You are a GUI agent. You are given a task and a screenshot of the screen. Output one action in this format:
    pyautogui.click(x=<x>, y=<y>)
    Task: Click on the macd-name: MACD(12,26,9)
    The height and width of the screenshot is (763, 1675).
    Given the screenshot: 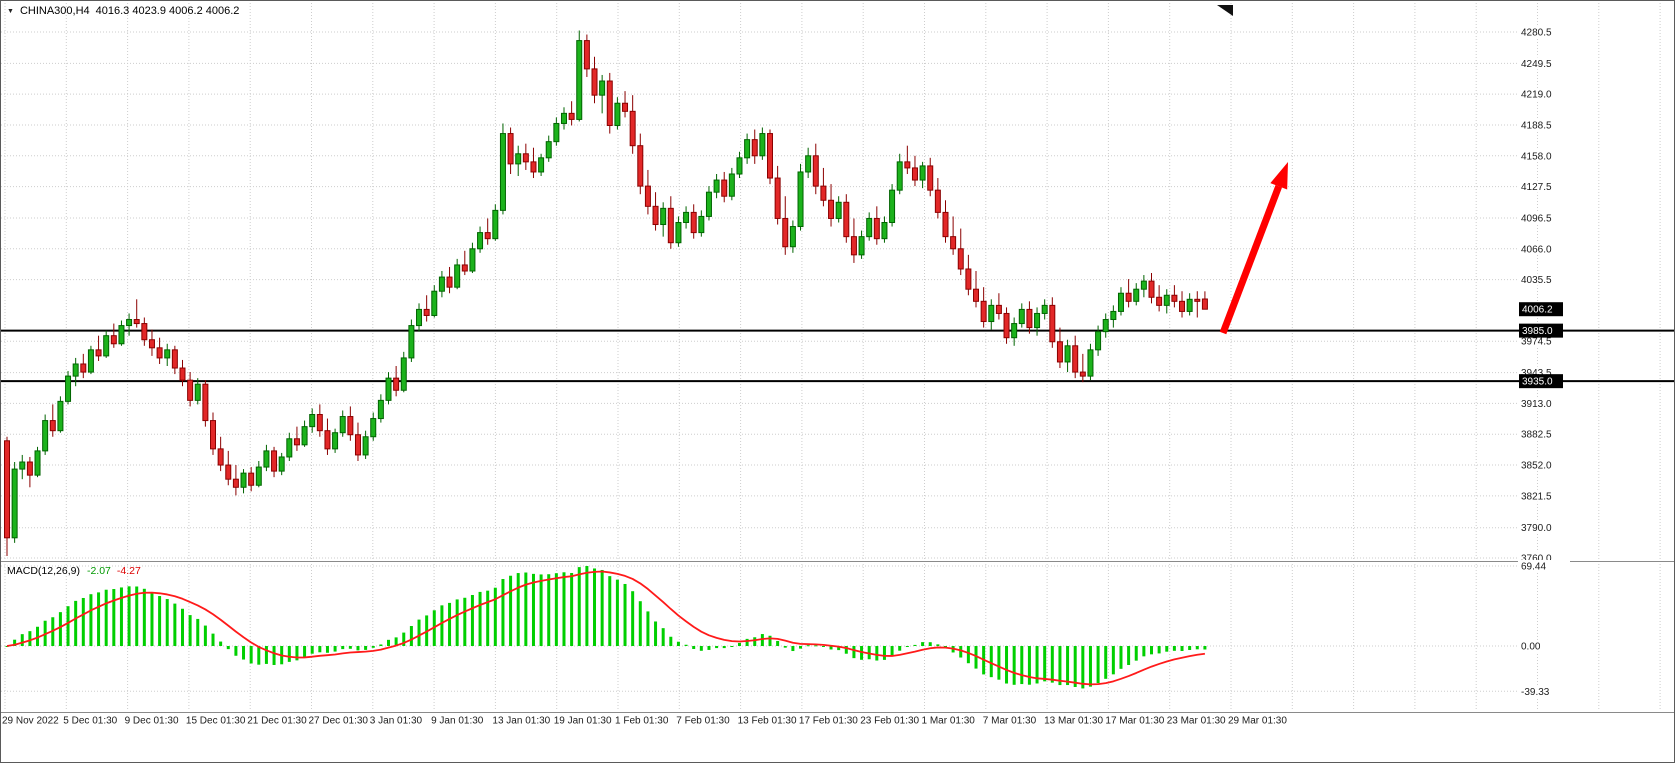 What is the action you would take?
    pyautogui.click(x=43, y=571)
    